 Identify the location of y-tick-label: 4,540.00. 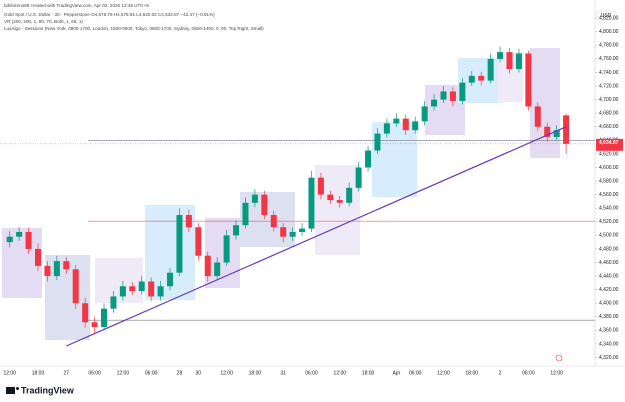
(609, 209).